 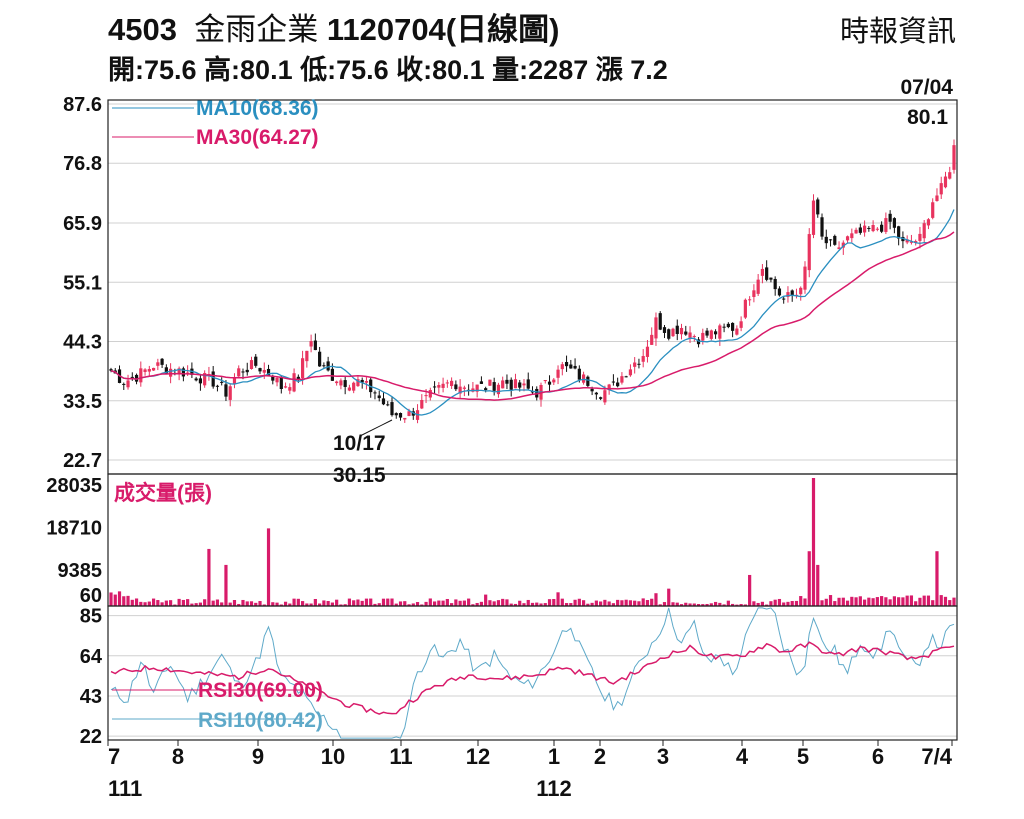 What do you see at coordinates (82, 343) in the screenshot?
I see `price-tick-label: 44.3` at bounding box center [82, 343].